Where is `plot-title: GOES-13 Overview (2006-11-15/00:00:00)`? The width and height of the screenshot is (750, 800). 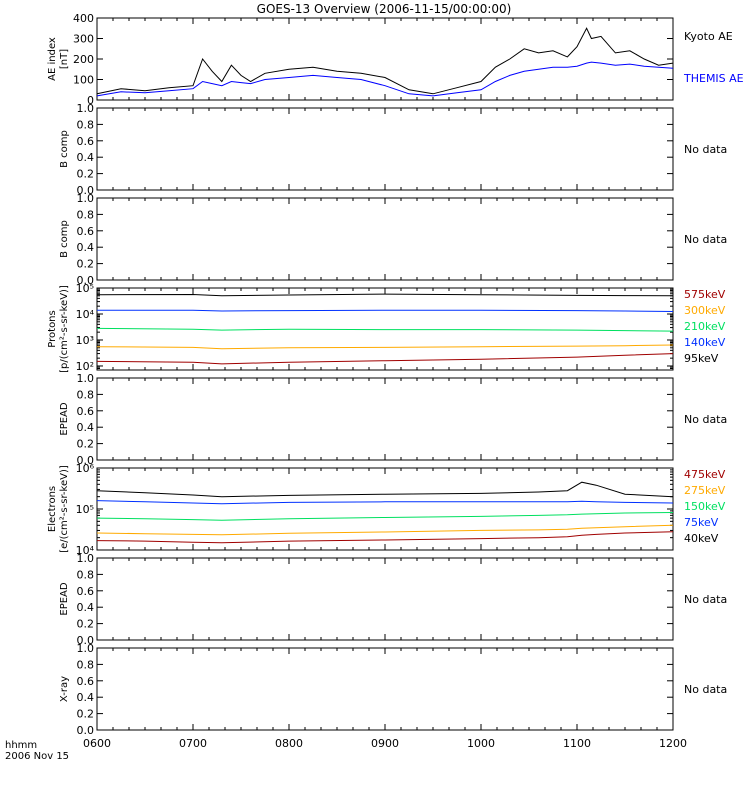 plot-title: GOES-13 Overview (2006-11-15/00:00:00) is located at coordinates (384, 9).